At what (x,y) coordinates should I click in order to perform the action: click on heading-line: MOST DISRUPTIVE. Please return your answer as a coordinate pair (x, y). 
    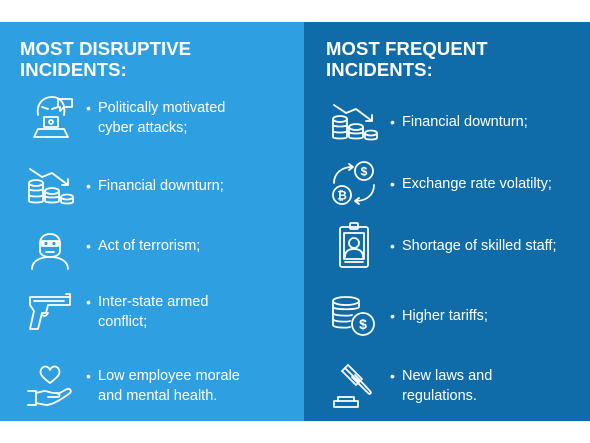
    Looking at the image, I should click on (106, 48).